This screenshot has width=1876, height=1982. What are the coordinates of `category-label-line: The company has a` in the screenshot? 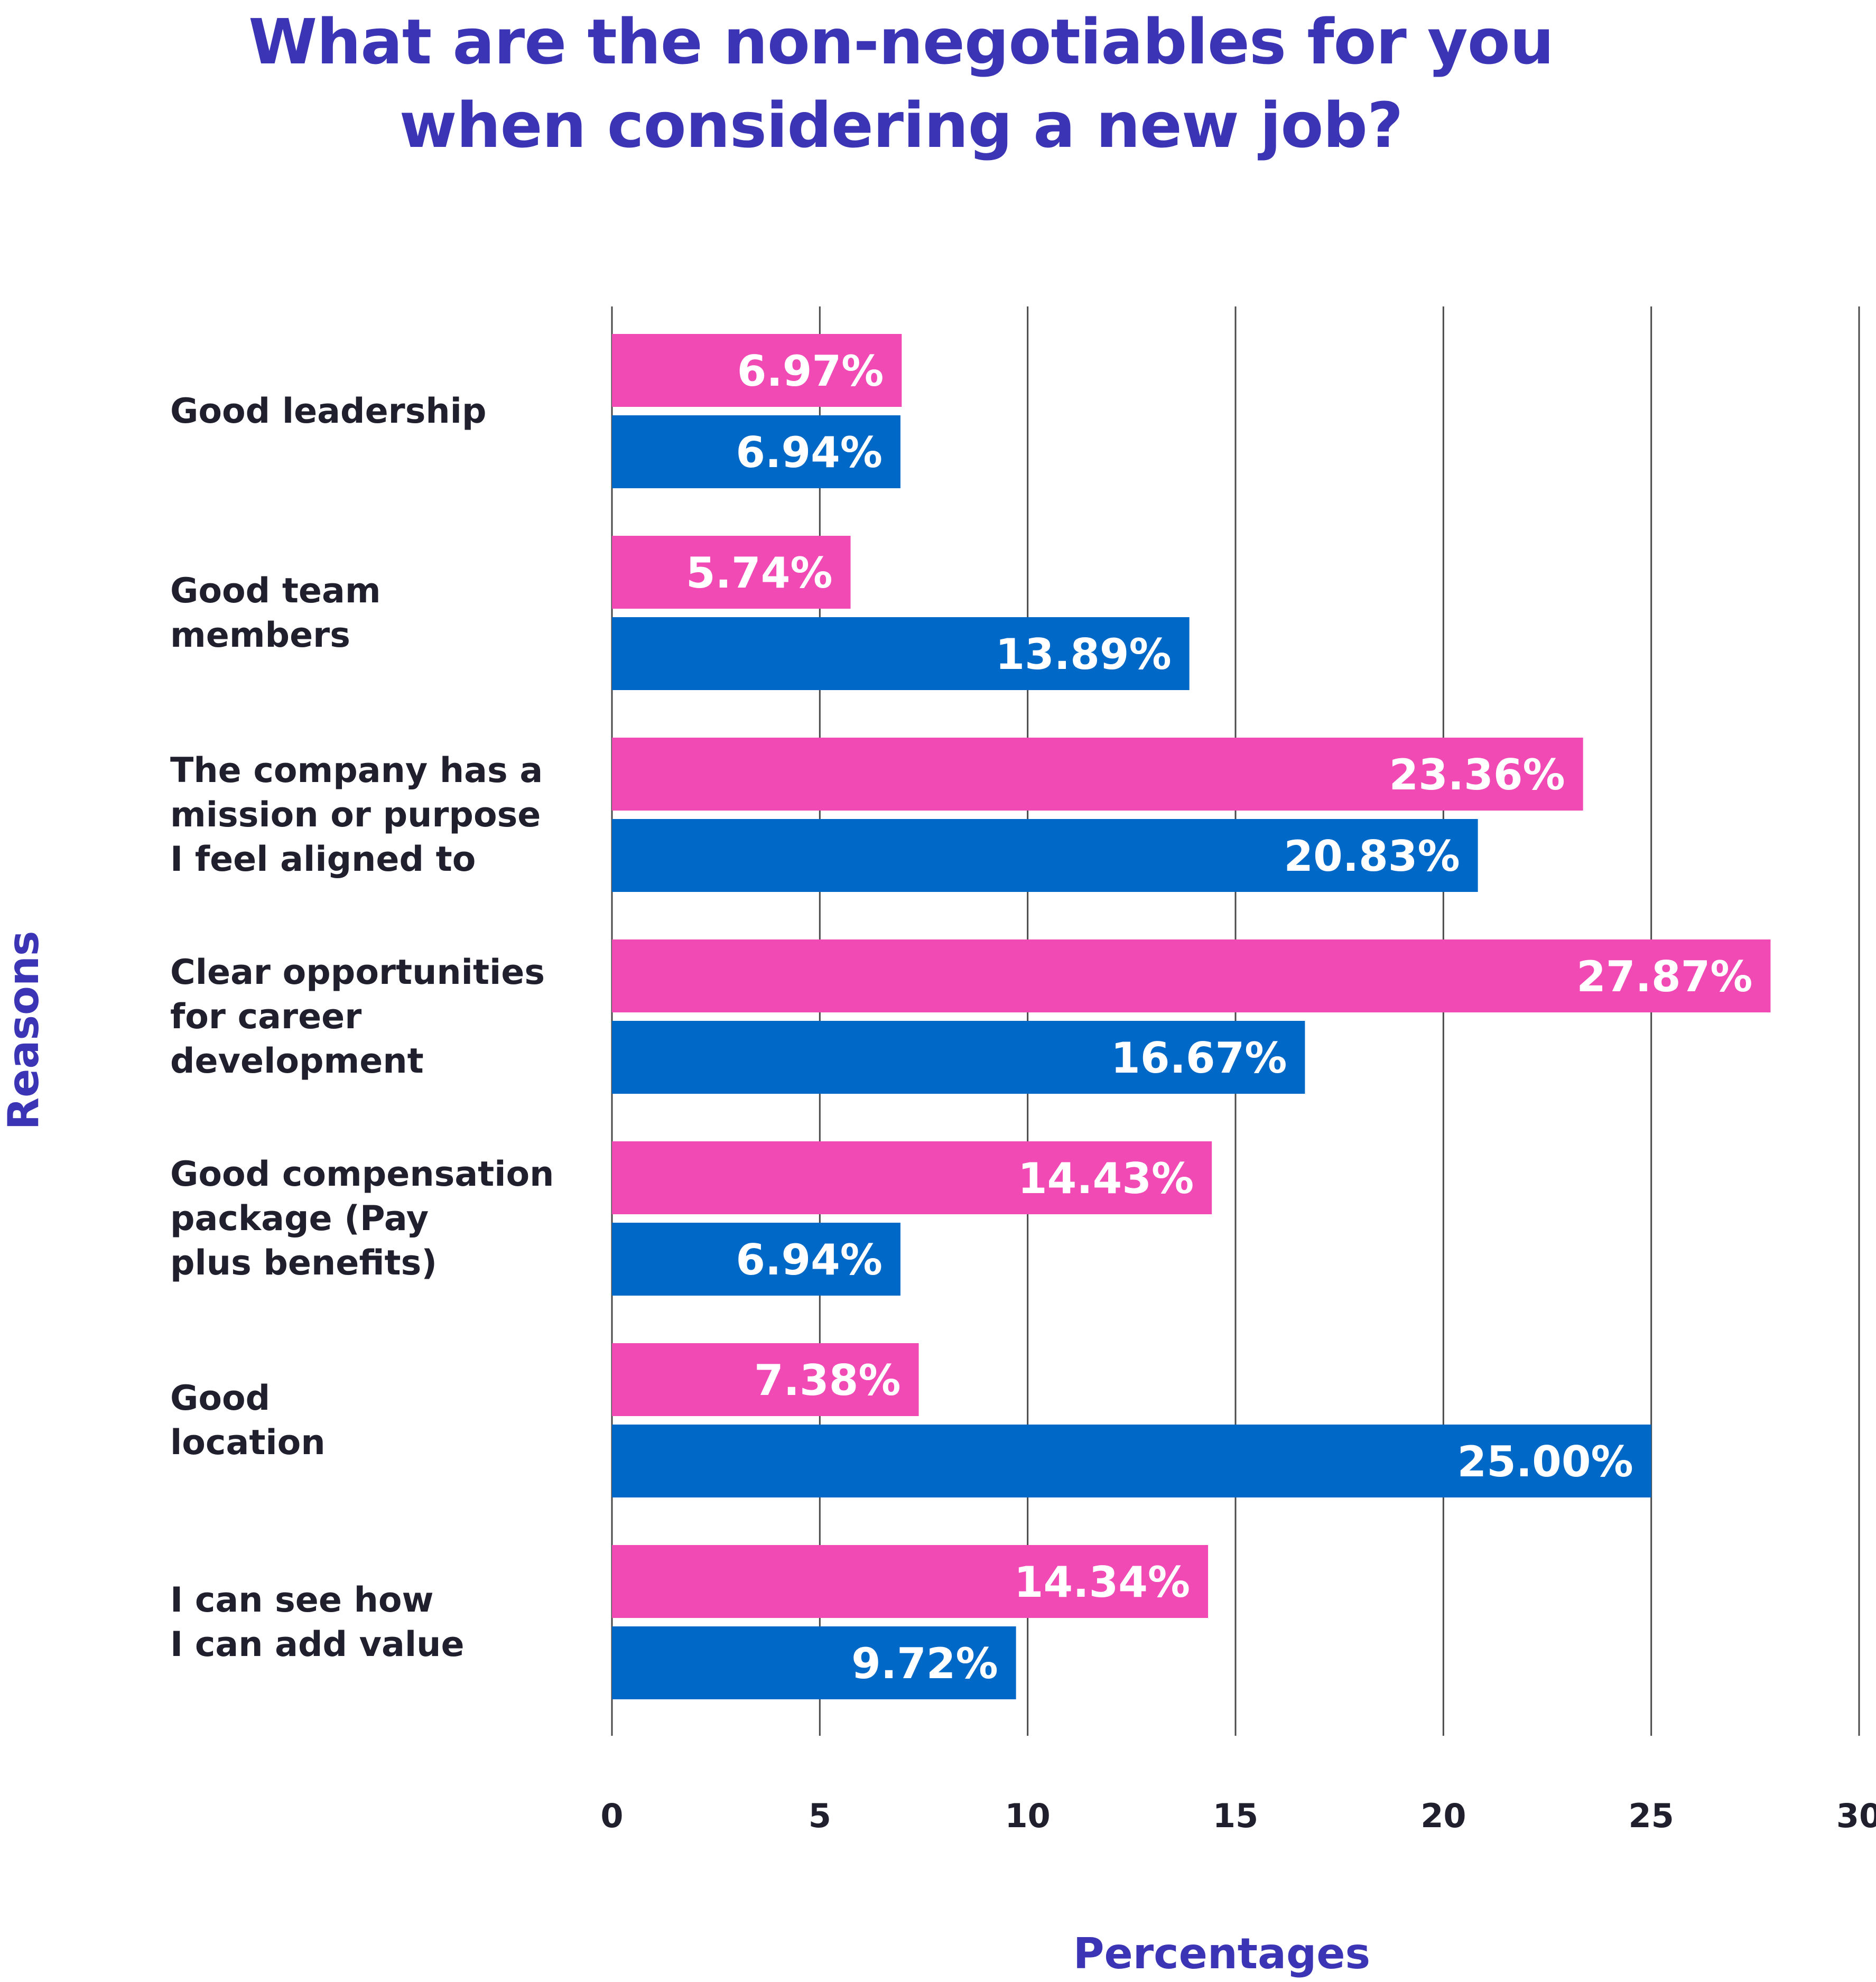 It's located at (356, 771).